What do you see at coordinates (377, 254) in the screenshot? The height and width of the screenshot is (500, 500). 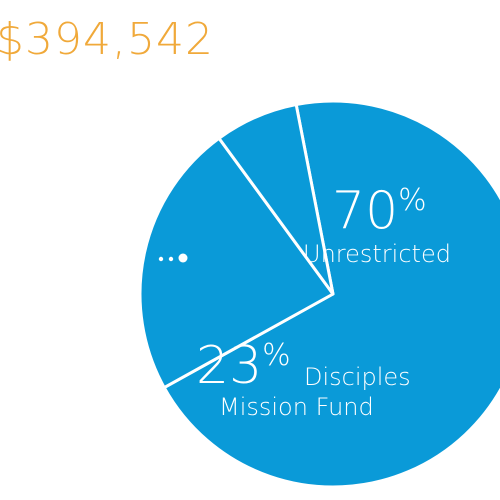 I see `slice-label-unrestricted-name: Unrestricted` at bounding box center [377, 254].